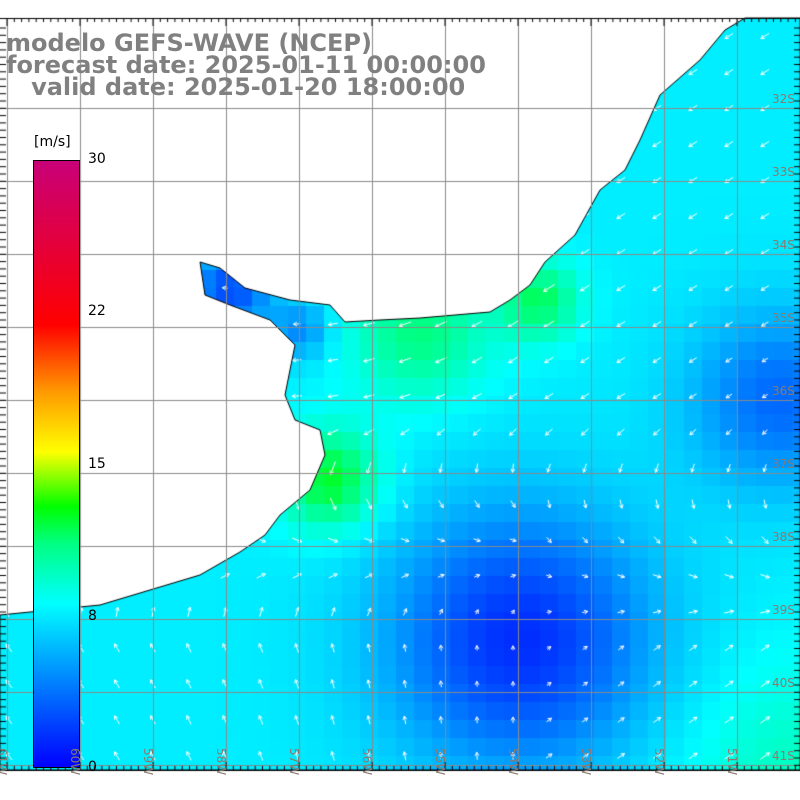 The height and width of the screenshot is (800, 800). I want to click on colorbar-unit: [m/s], so click(52, 142).